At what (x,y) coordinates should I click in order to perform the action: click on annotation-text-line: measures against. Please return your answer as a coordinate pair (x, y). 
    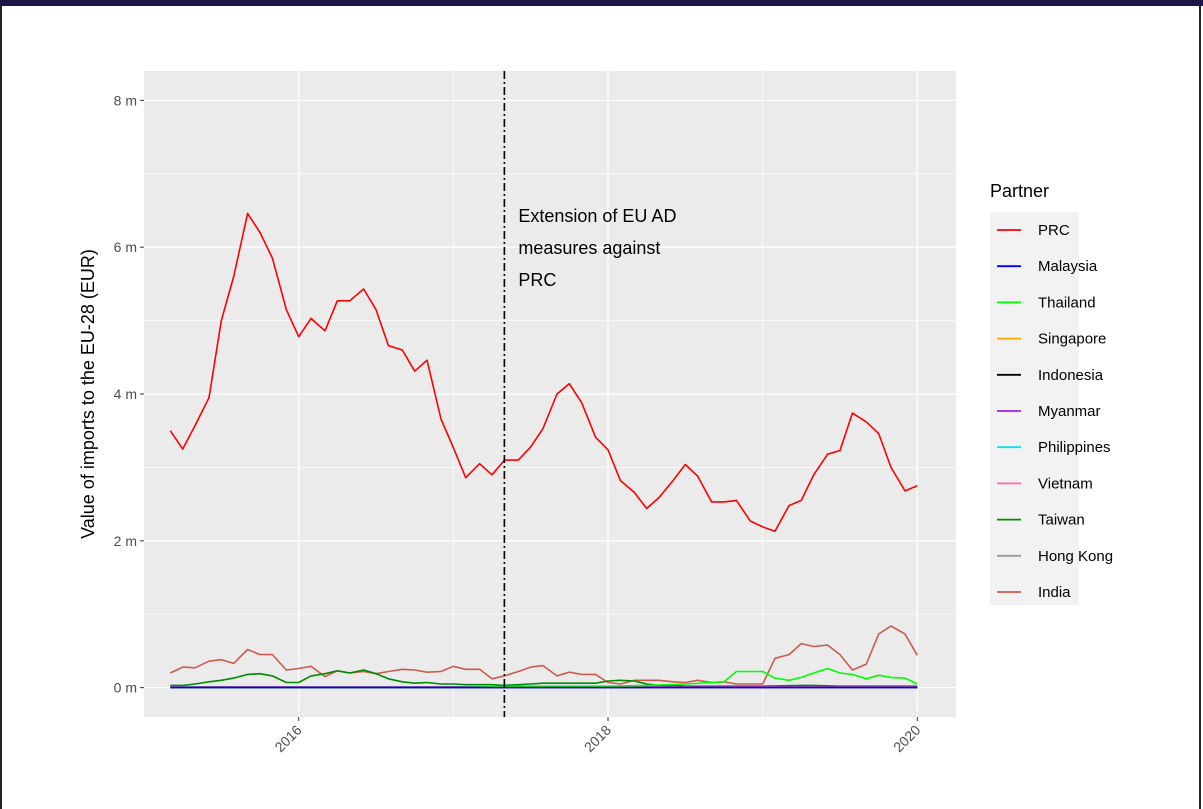
    Looking at the image, I should click on (589, 248).